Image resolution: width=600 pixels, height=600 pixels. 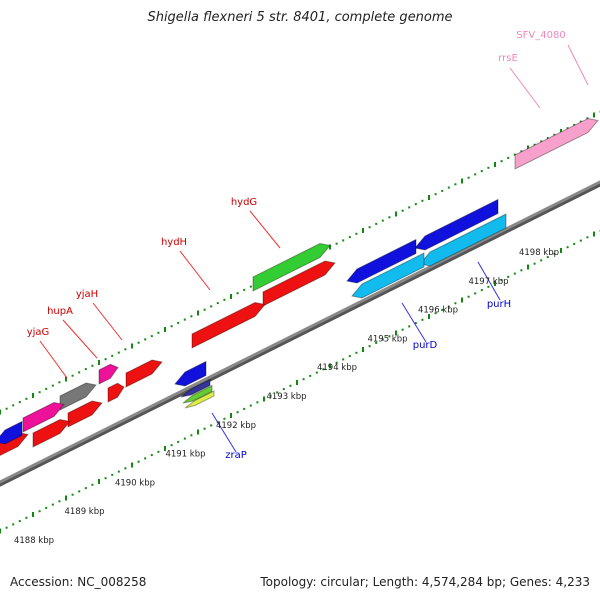 I want to click on gene-label: yjaH, so click(x=87, y=294).